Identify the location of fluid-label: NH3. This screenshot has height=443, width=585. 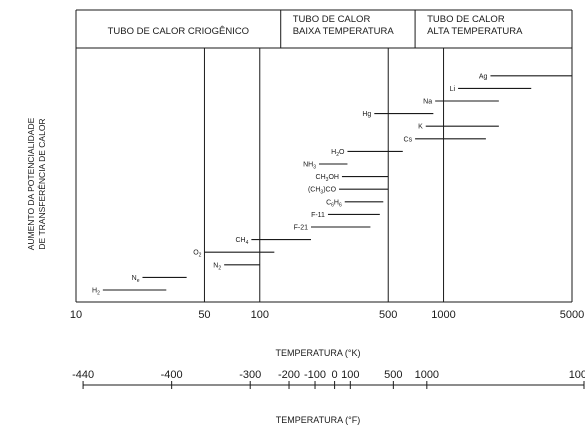
(309, 166).